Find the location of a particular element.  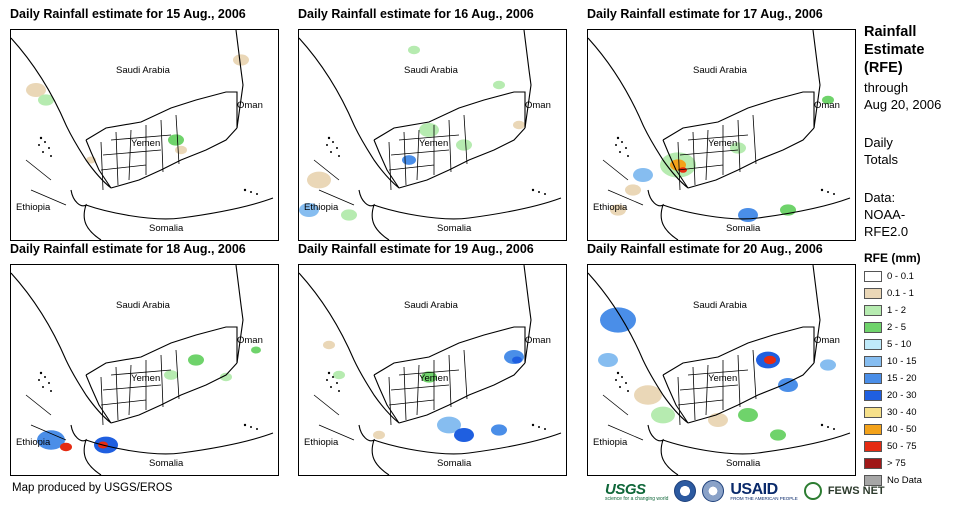

sidebar-through-line: Aug 20, 2006 is located at coordinates (903, 104).